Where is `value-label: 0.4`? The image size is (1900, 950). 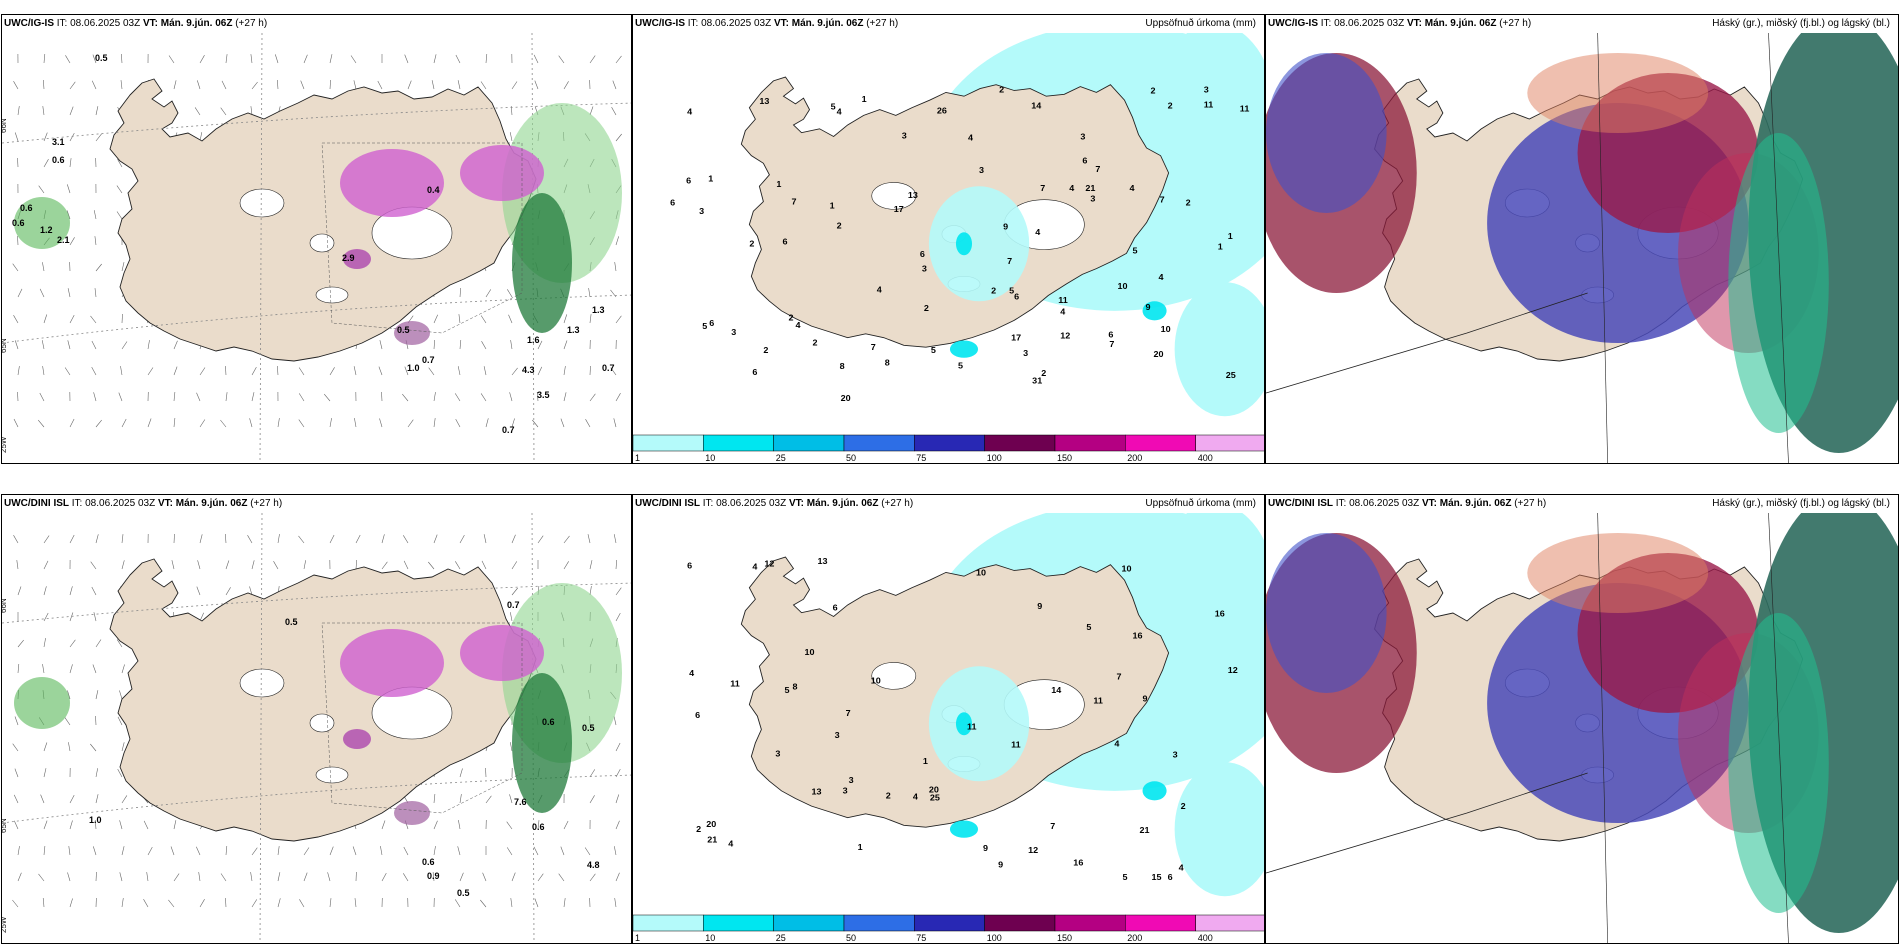 value-label: 0.4 is located at coordinates (433, 190).